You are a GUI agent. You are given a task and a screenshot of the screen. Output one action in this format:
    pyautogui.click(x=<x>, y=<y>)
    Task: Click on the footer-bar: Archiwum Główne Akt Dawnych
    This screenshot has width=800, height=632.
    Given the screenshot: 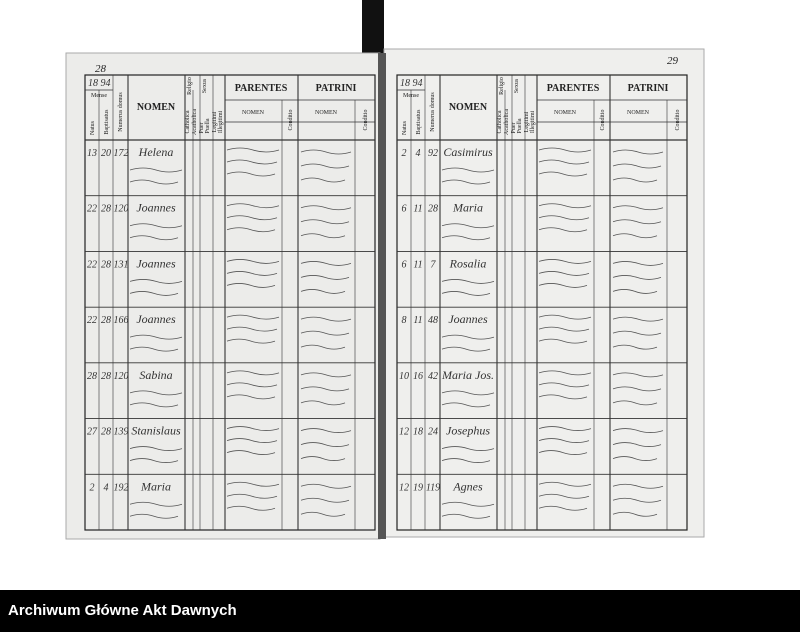 What is the action you would take?
    pyautogui.click(x=400, y=611)
    